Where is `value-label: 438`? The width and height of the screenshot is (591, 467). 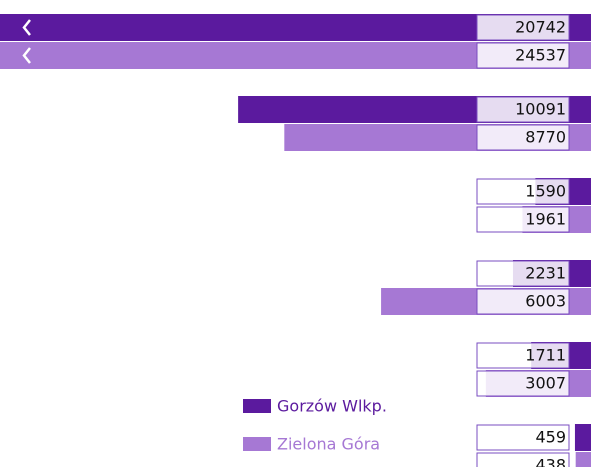 value-label: 438 is located at coordinates (550, 461).